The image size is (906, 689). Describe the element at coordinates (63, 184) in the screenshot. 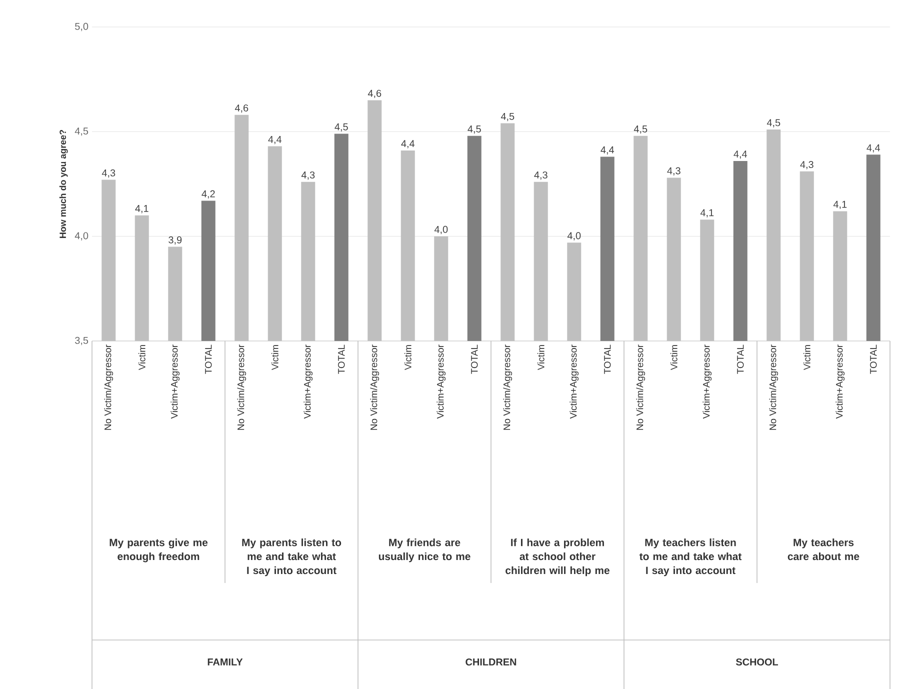

I see `y-axis-title: How much do you agree?` at that location.